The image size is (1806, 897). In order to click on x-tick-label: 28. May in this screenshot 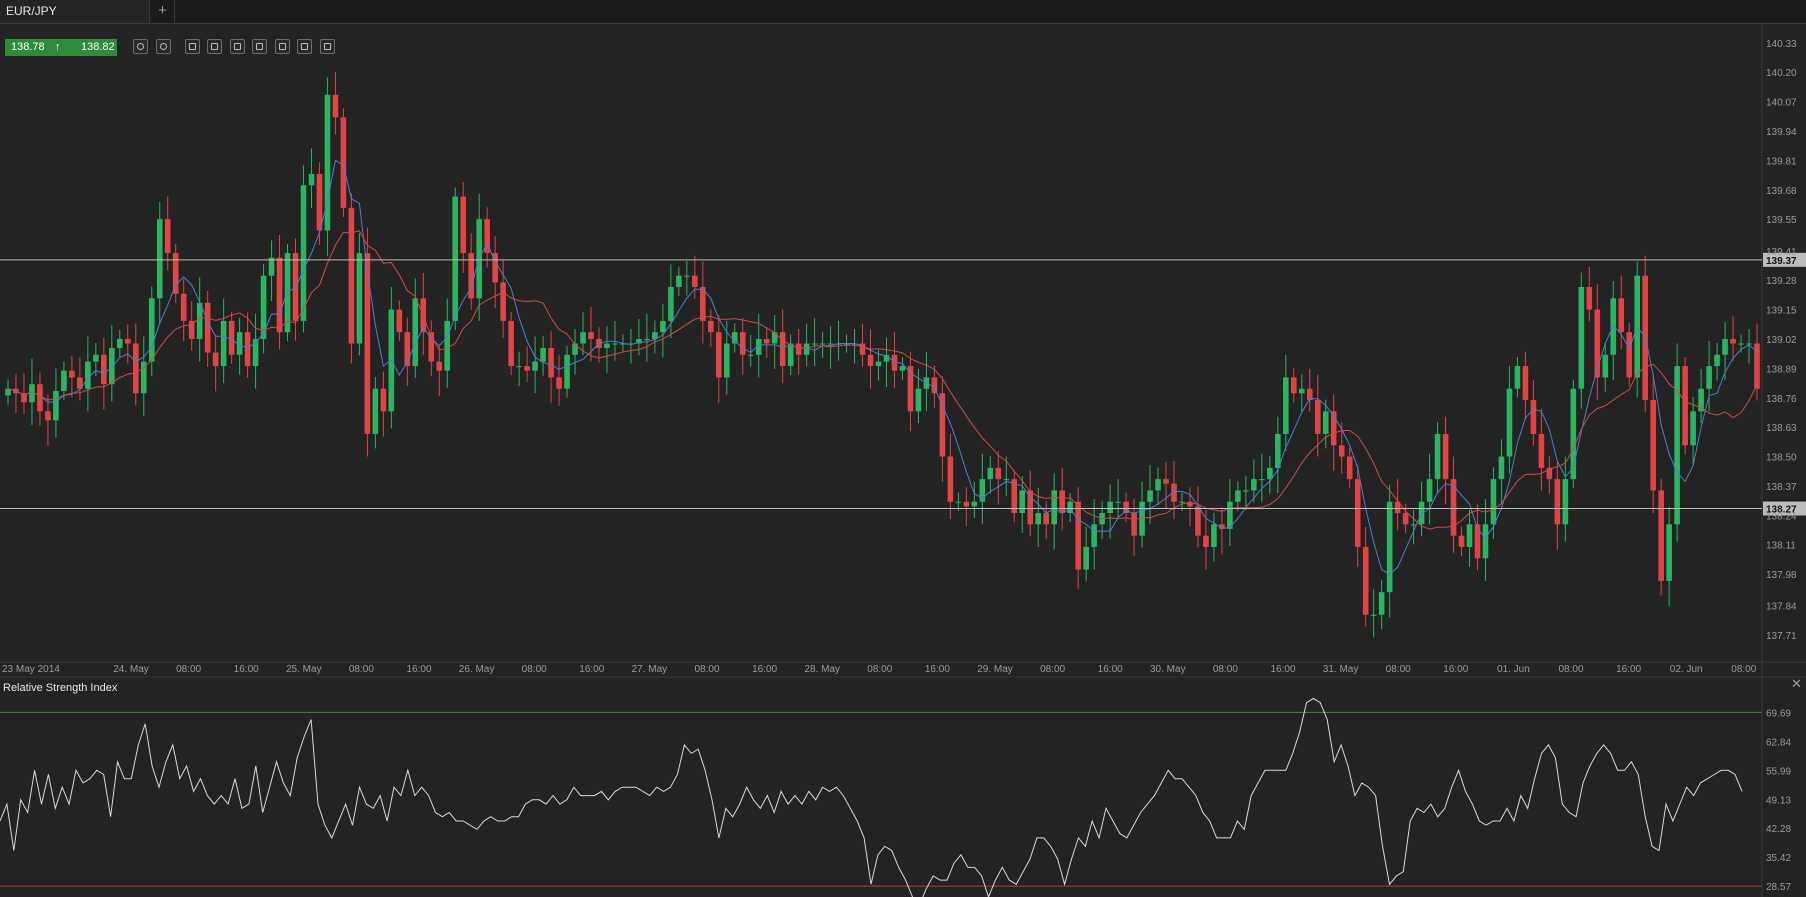, I will do `click(822, 669)`.